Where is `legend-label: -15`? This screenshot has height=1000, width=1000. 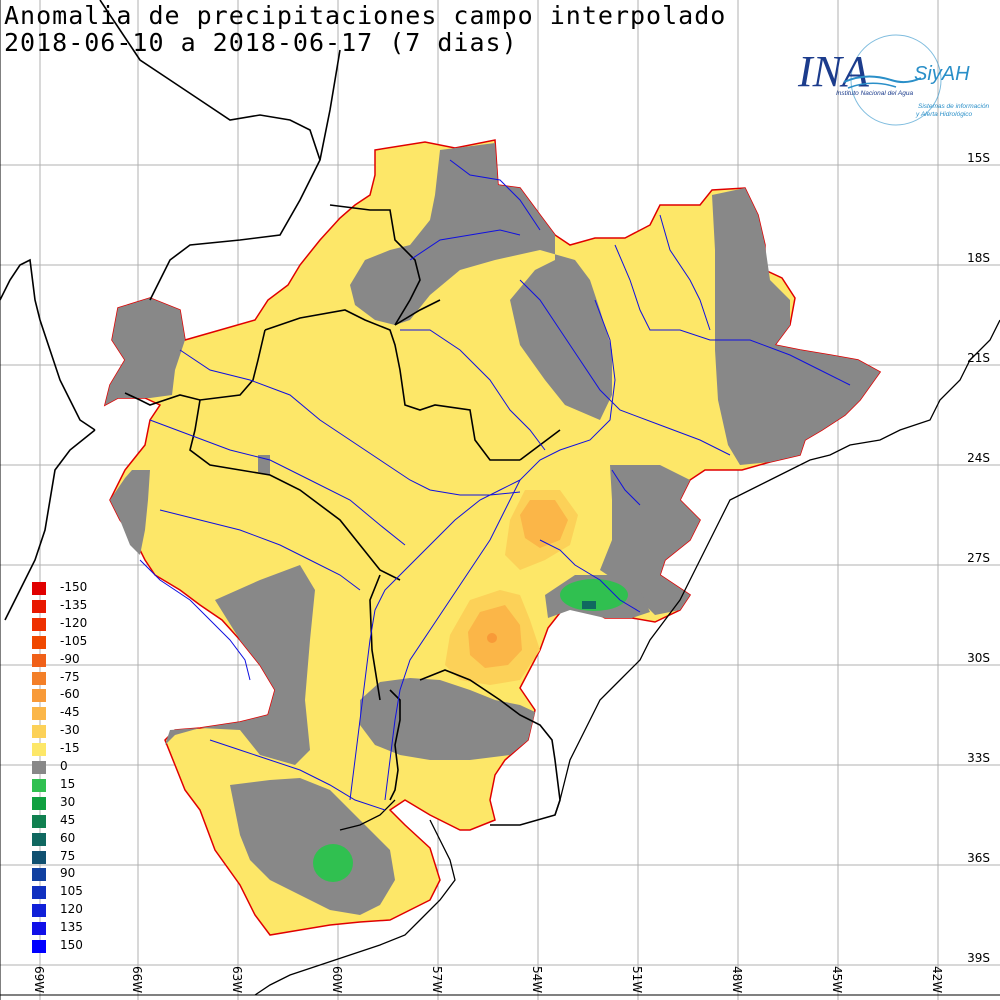
legend-label: -15 is located at coordinates (70, 748).